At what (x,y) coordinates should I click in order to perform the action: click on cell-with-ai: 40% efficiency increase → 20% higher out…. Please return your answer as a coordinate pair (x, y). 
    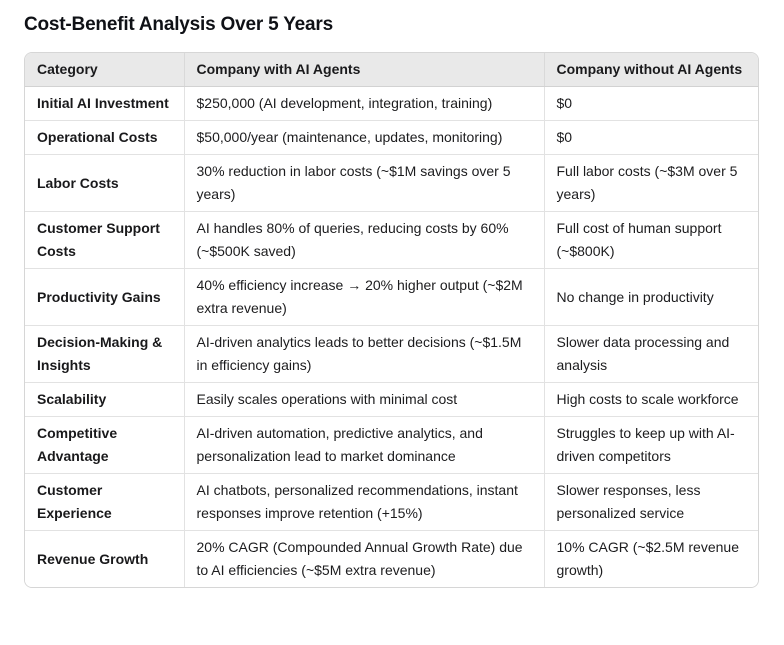
    Looking at the image, I should click on (363, 297).